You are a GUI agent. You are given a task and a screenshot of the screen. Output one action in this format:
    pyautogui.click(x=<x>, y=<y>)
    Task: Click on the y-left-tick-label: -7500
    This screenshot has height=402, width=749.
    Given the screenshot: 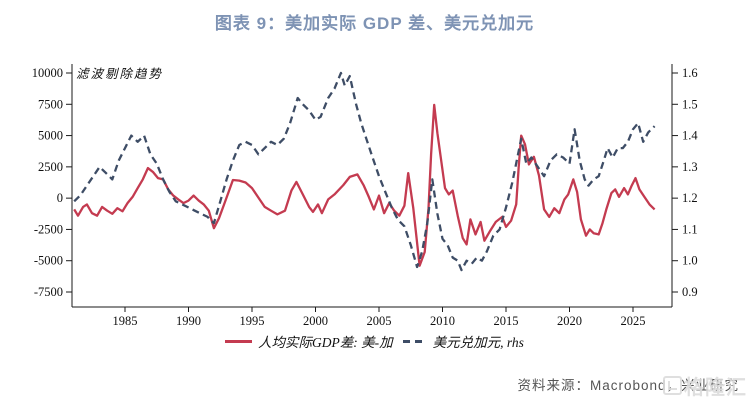 What is the action you would take?
    pyautogui.click(x=48, y=292)
    